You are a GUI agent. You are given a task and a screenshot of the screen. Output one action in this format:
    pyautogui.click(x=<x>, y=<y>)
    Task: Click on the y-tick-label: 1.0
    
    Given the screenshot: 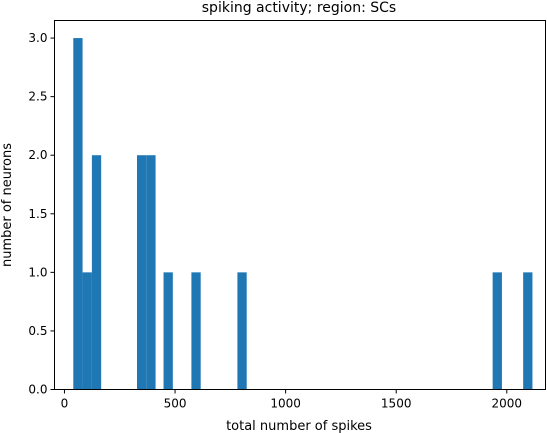 What is the action you would take?
    pyautogui.click(x=37, y=272)
    